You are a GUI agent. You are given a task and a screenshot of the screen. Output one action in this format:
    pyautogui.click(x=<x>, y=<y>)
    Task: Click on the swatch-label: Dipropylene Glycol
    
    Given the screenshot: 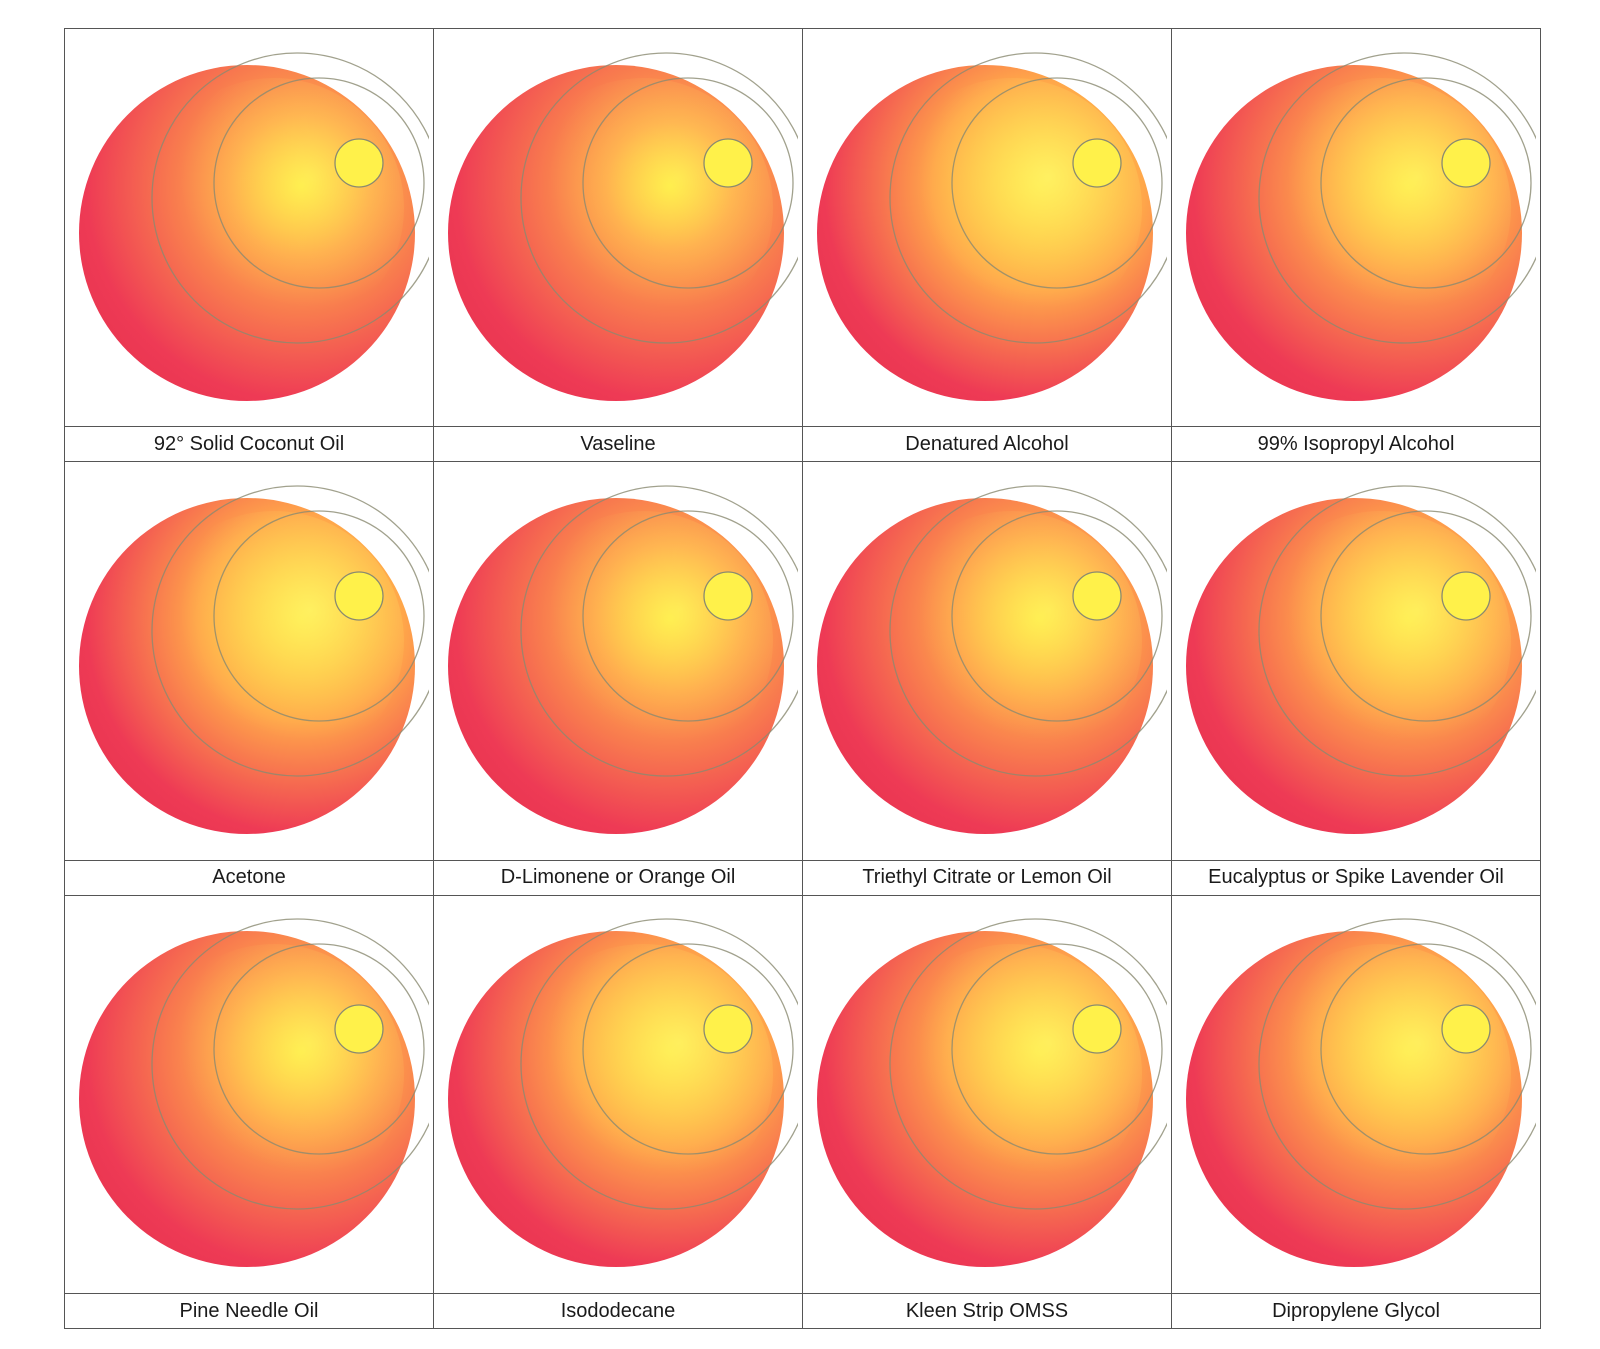 What is the action you would take?
    pyautogui.click(x=1356, y=1310)
    